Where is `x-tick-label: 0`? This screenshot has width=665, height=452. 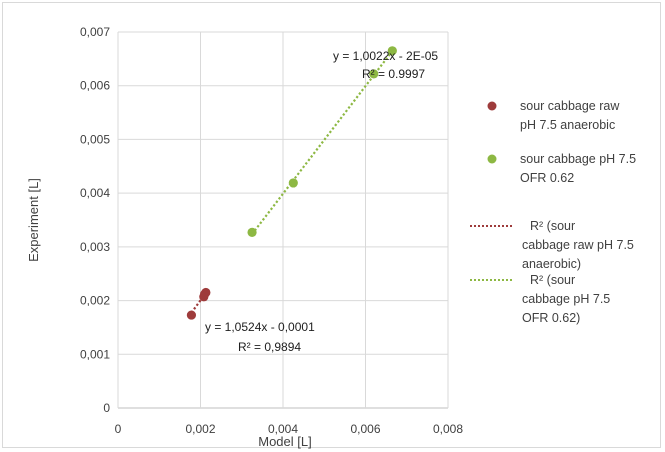
x-tick-label: 0 is located at coordinates (118, 429).